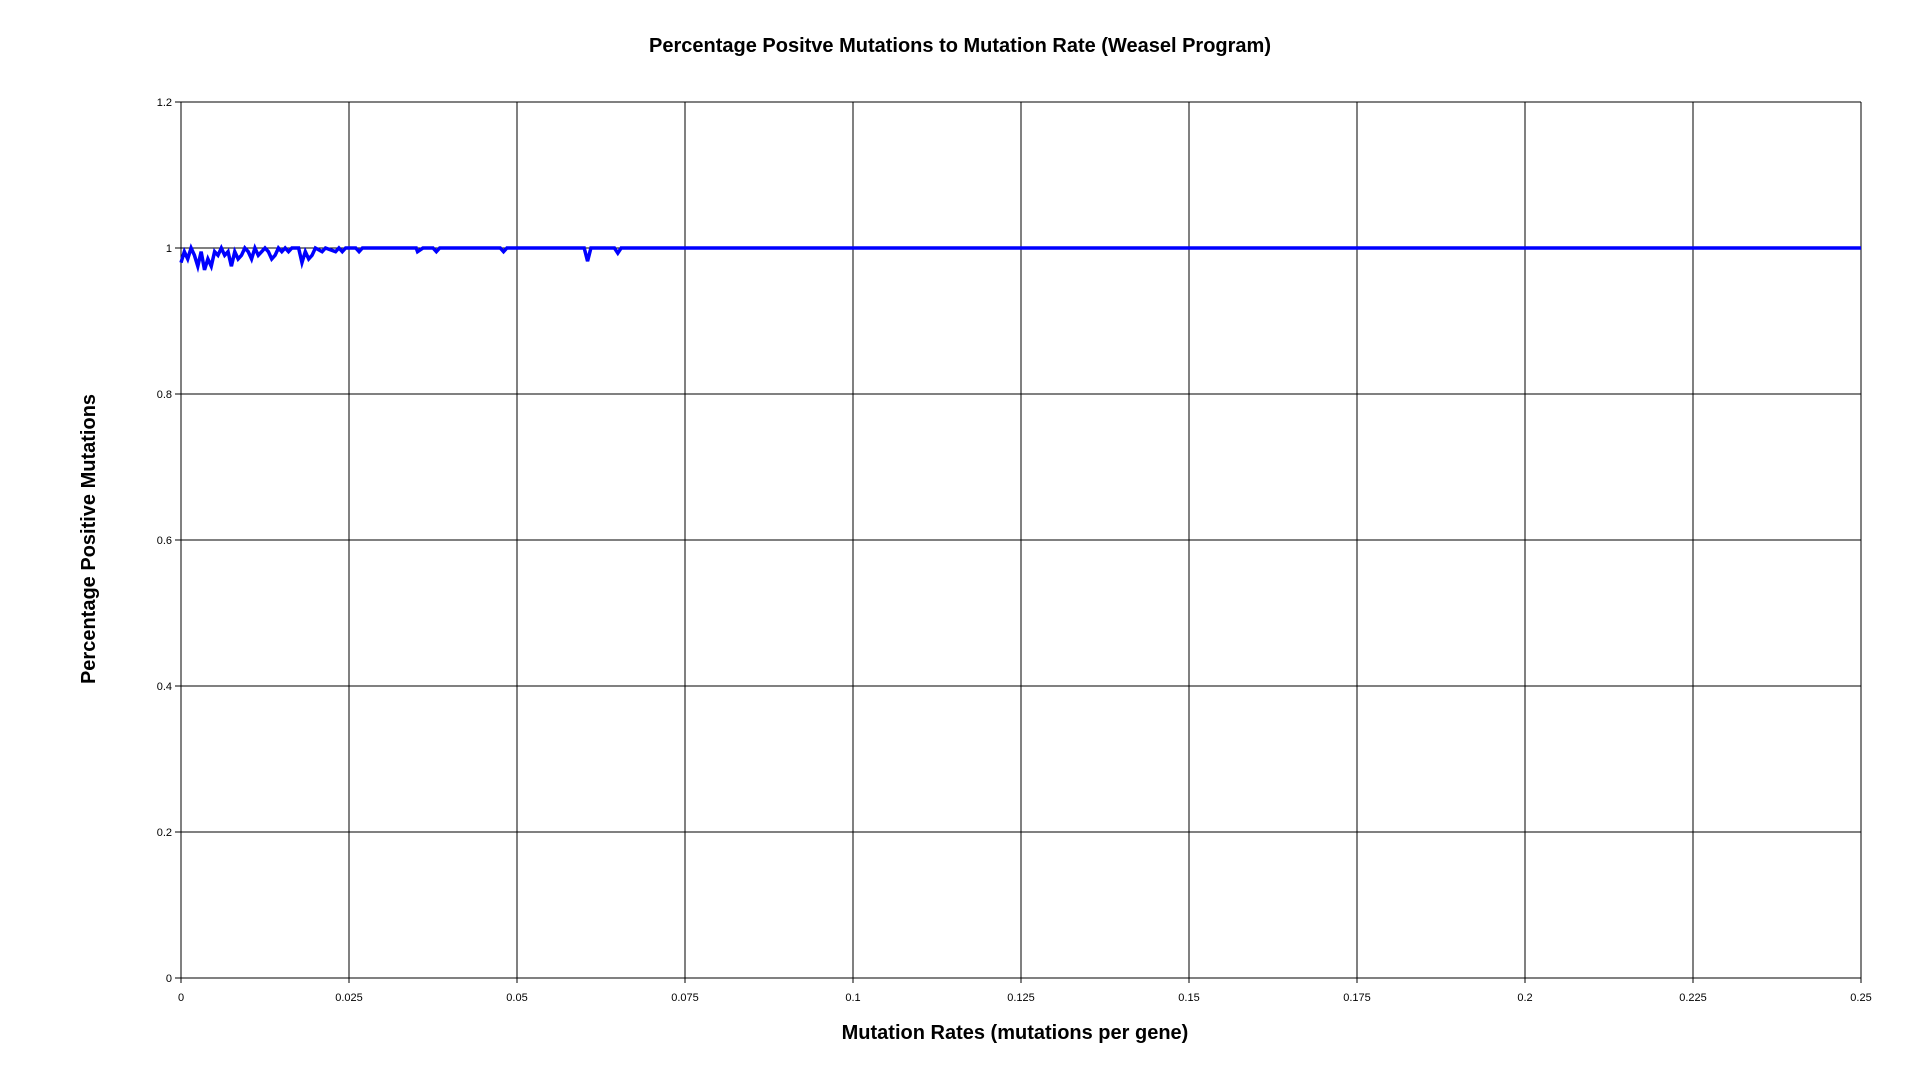 The width and height of the screenshot is (1920, 1080). What do you see at coordinates (164, 833) in the screenshot?
I see `y-tick-label: 0.2` at bounding box center [164, 833].